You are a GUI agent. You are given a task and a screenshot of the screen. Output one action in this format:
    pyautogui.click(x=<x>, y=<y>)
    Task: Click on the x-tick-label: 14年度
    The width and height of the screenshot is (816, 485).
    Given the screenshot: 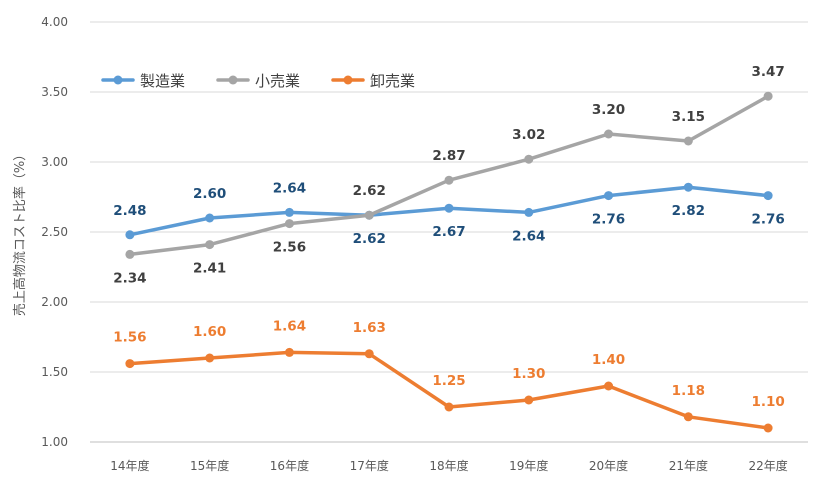 What is the action you would take?
    pyautogui.click(x=129, y=465)
    